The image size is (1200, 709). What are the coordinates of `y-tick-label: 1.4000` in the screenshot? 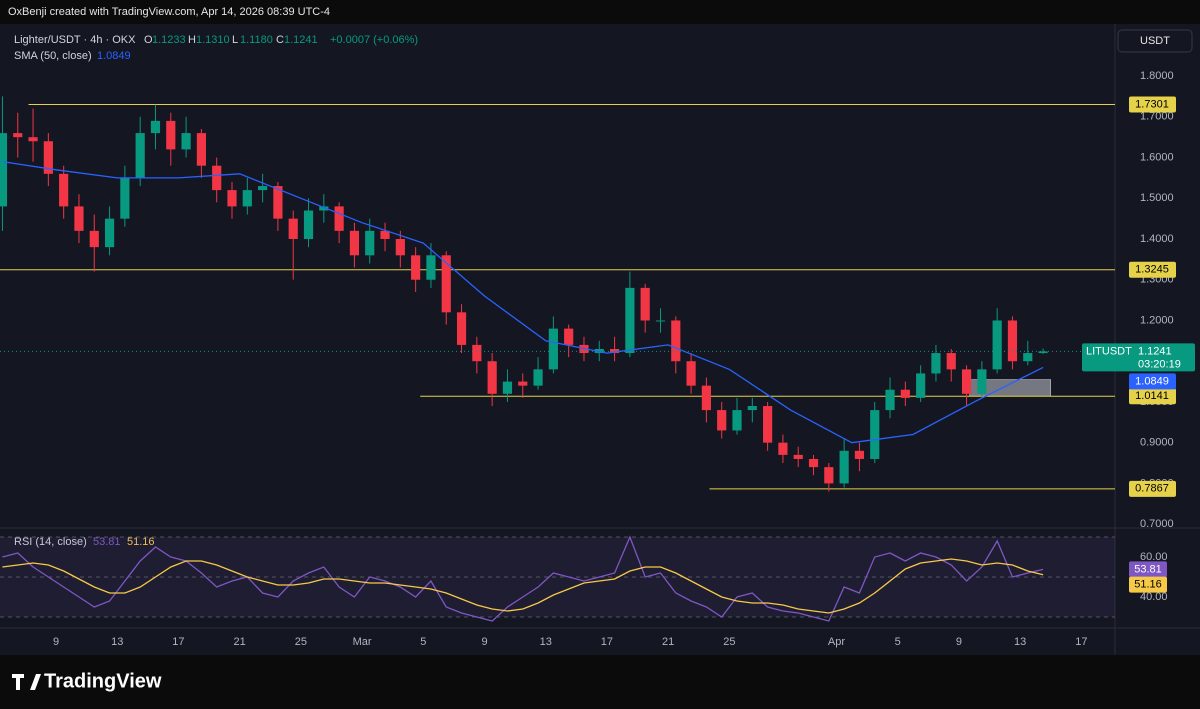 It's located at (1157, 239).